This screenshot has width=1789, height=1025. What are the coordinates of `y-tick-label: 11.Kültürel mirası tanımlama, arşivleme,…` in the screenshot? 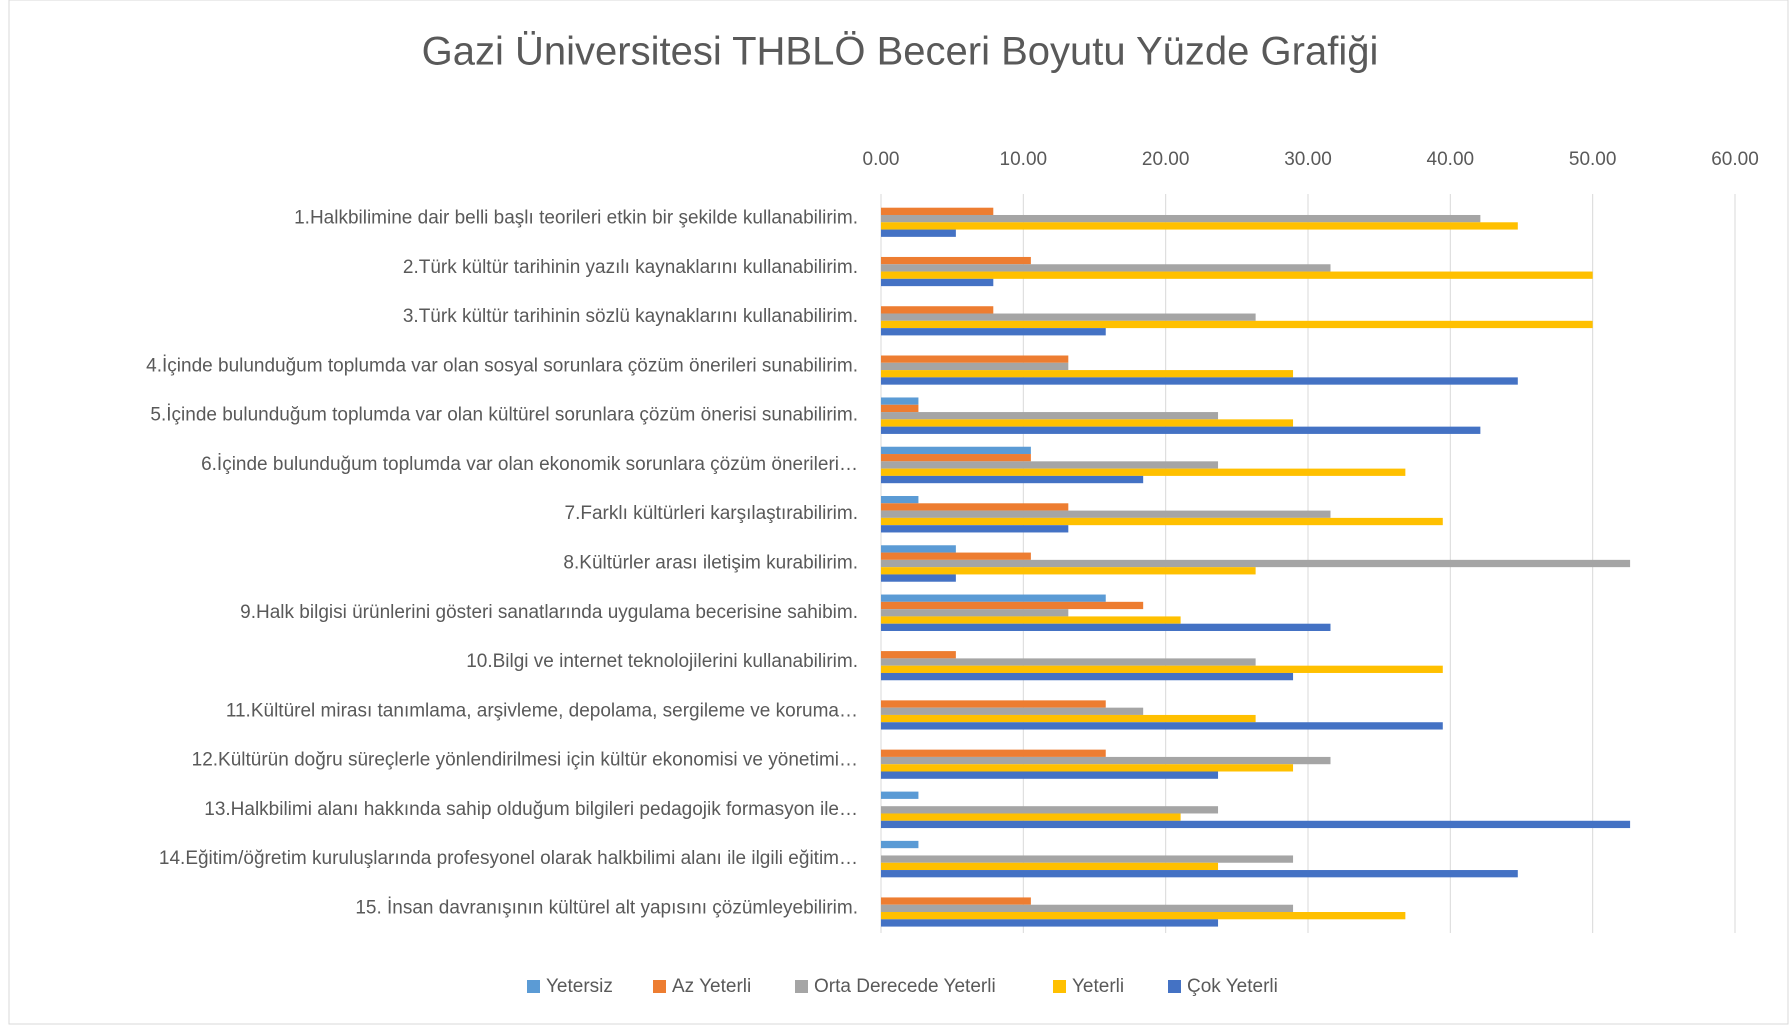 It's located at (542, 710).